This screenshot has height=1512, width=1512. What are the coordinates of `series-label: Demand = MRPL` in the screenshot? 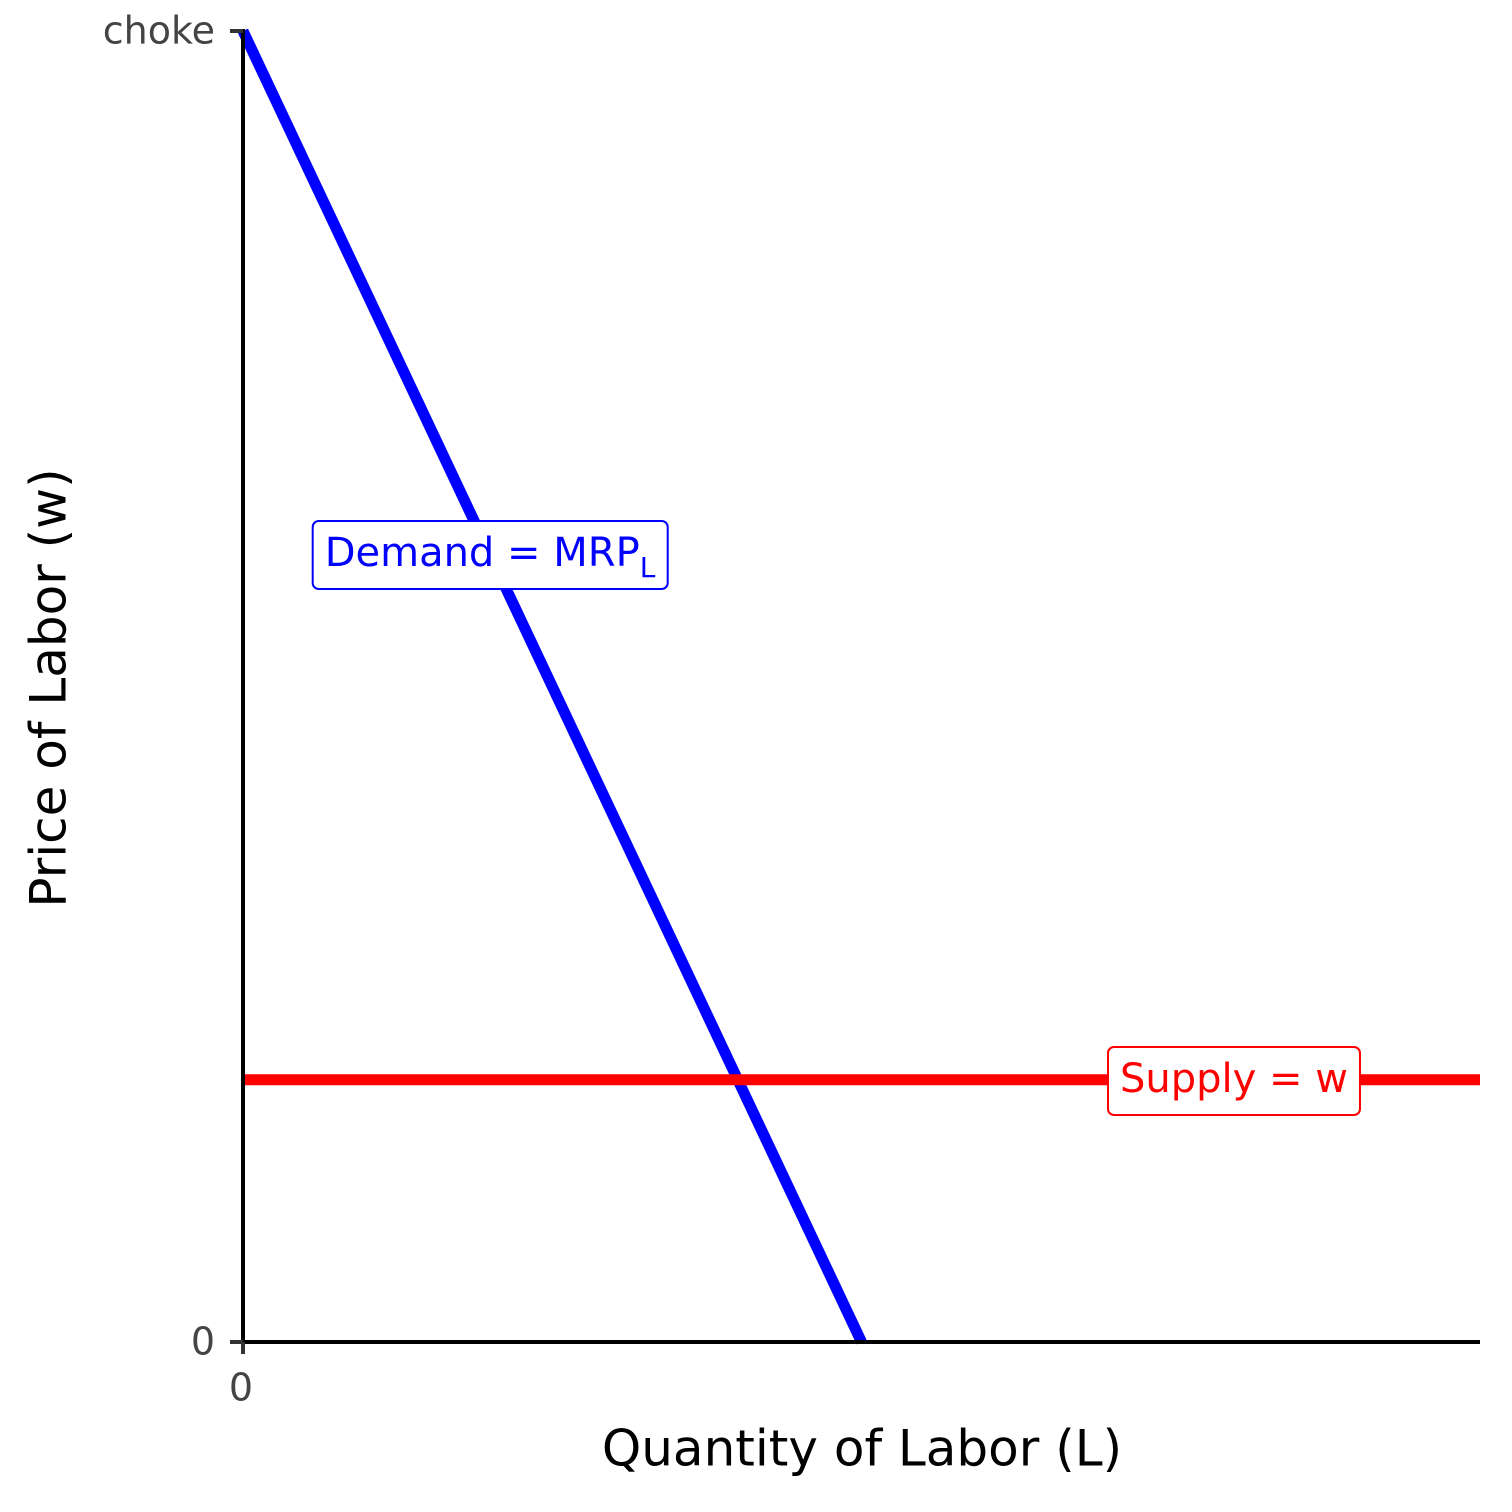 It's located at (490, 555).